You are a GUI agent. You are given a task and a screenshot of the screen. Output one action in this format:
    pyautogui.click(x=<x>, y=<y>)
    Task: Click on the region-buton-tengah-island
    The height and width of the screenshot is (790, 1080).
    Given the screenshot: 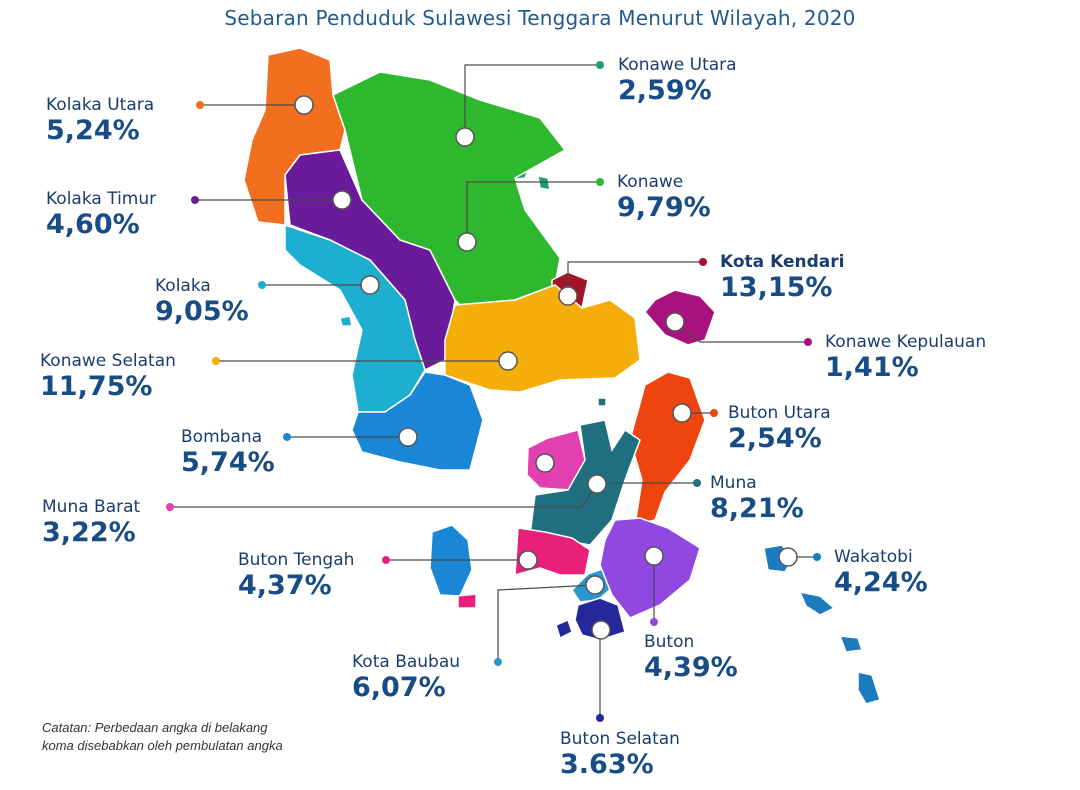 What is the action you would take?
    pyautogui.click(x=467, y=601)
    